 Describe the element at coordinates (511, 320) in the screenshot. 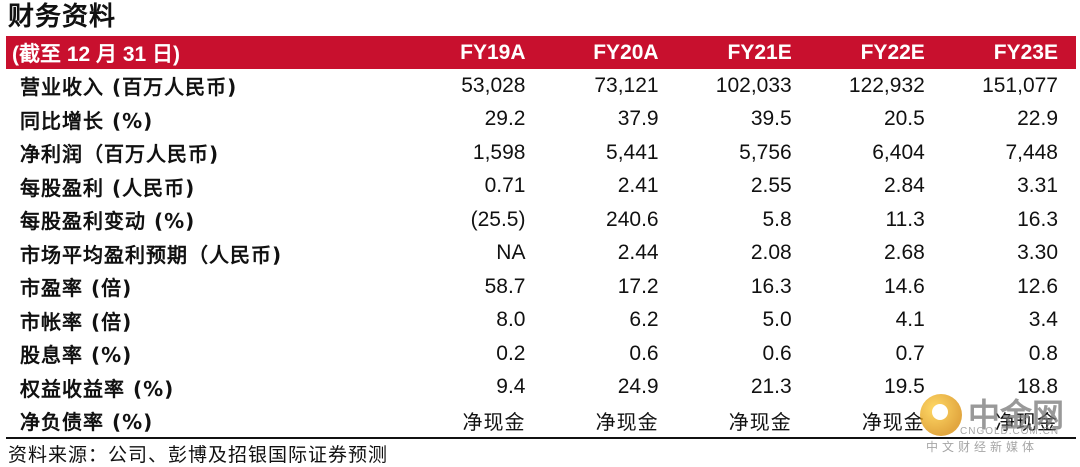

I see `table-cell: 8.0` at that location.